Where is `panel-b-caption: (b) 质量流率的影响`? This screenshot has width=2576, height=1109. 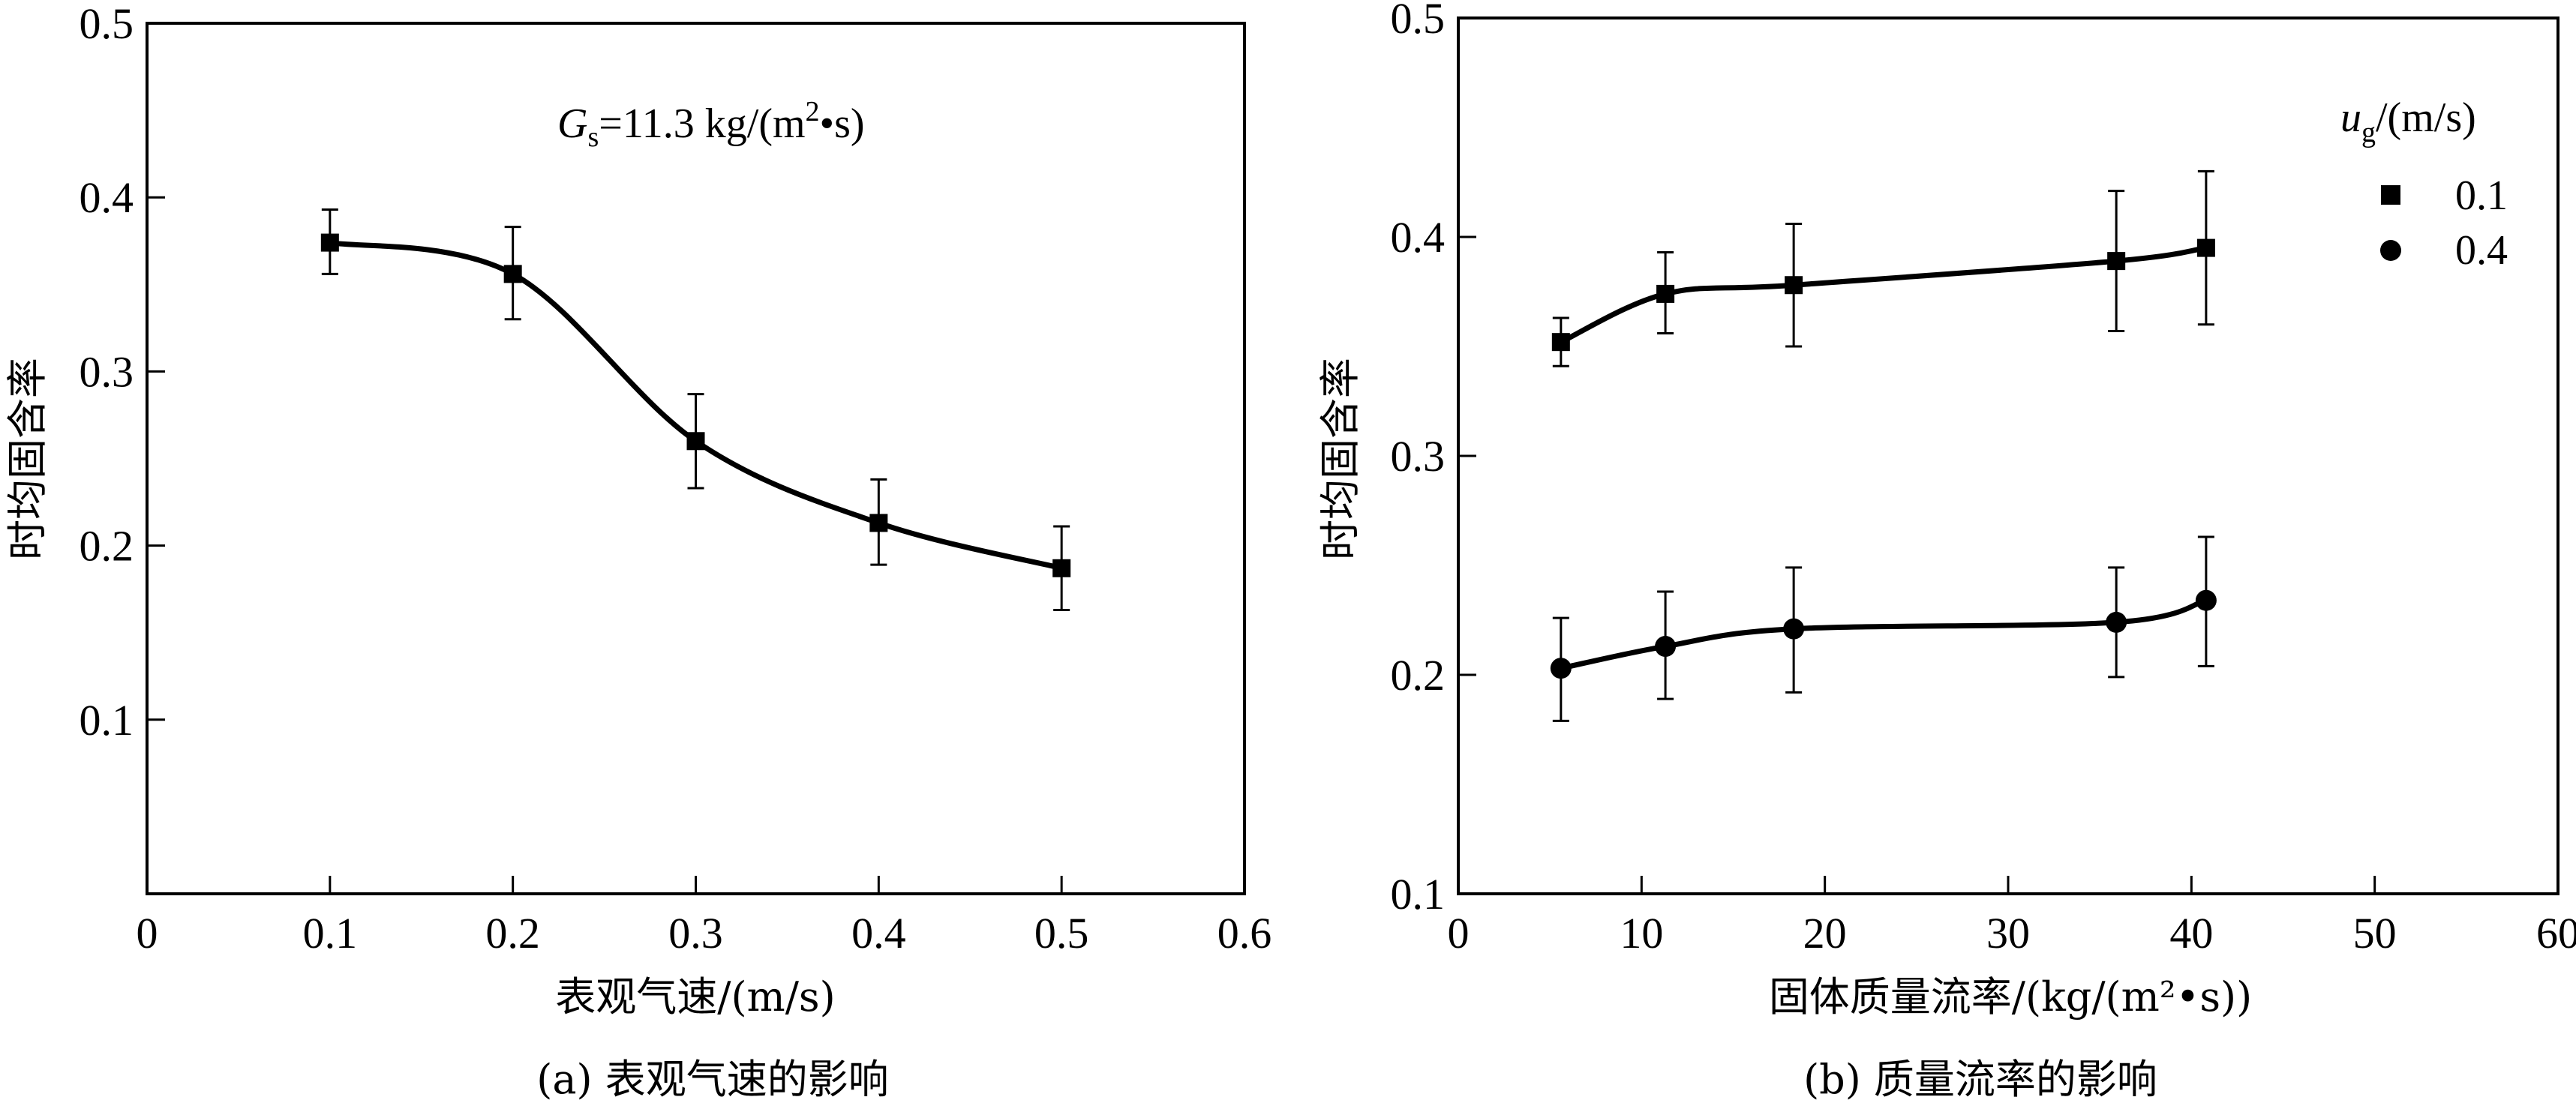 panel-b-caption: (b) 质量流率的影响 is located at coordinates (1980, 1079).